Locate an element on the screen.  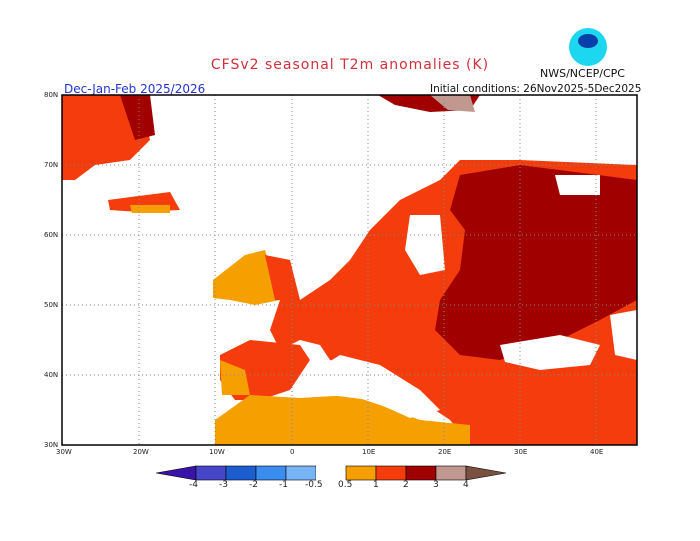
lon-label: 0 is located at coordinates (292, 452).